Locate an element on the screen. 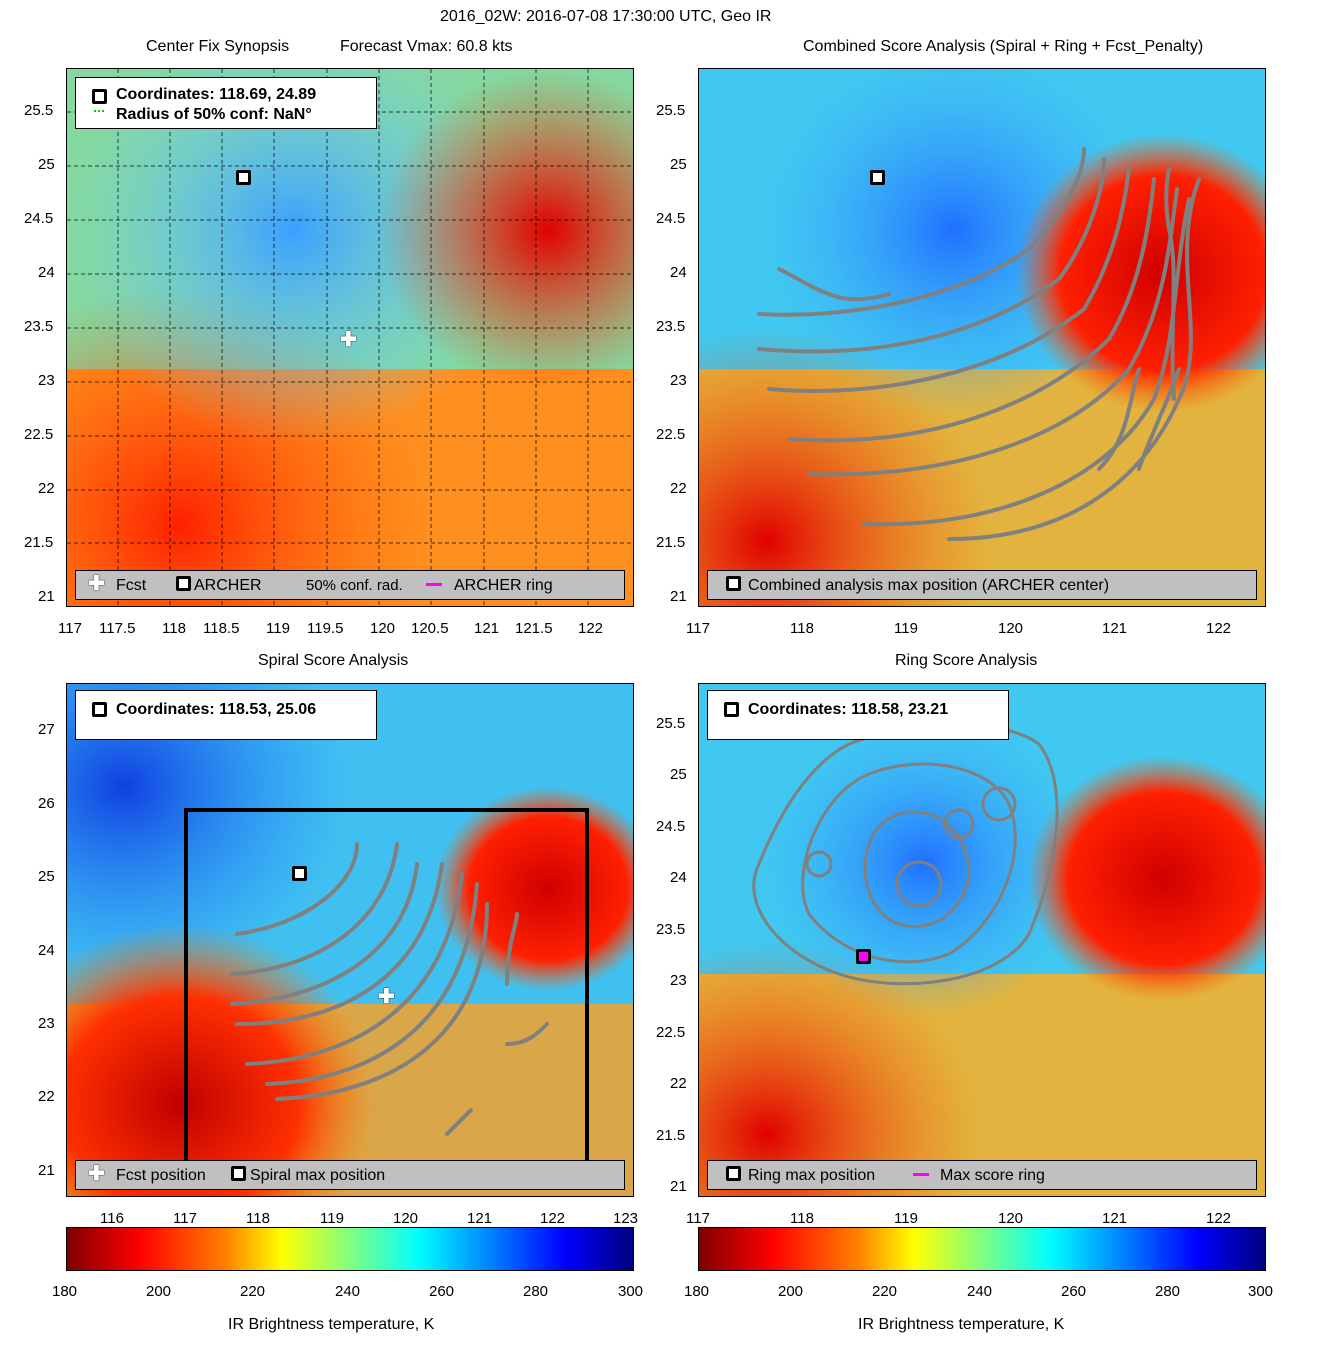 Image resolution: width=1317 pixels, height=1350 pixels. colorbar-right-tick: 300 is located at coordinates (1261, 1291).